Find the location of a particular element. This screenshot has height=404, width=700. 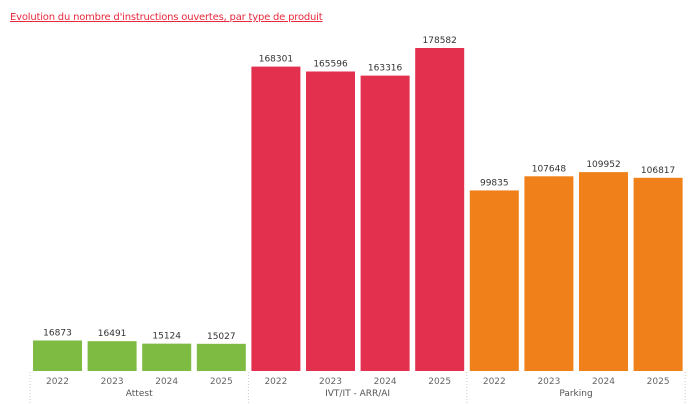

data-label: 16873 is located at coordinates (57, 333).